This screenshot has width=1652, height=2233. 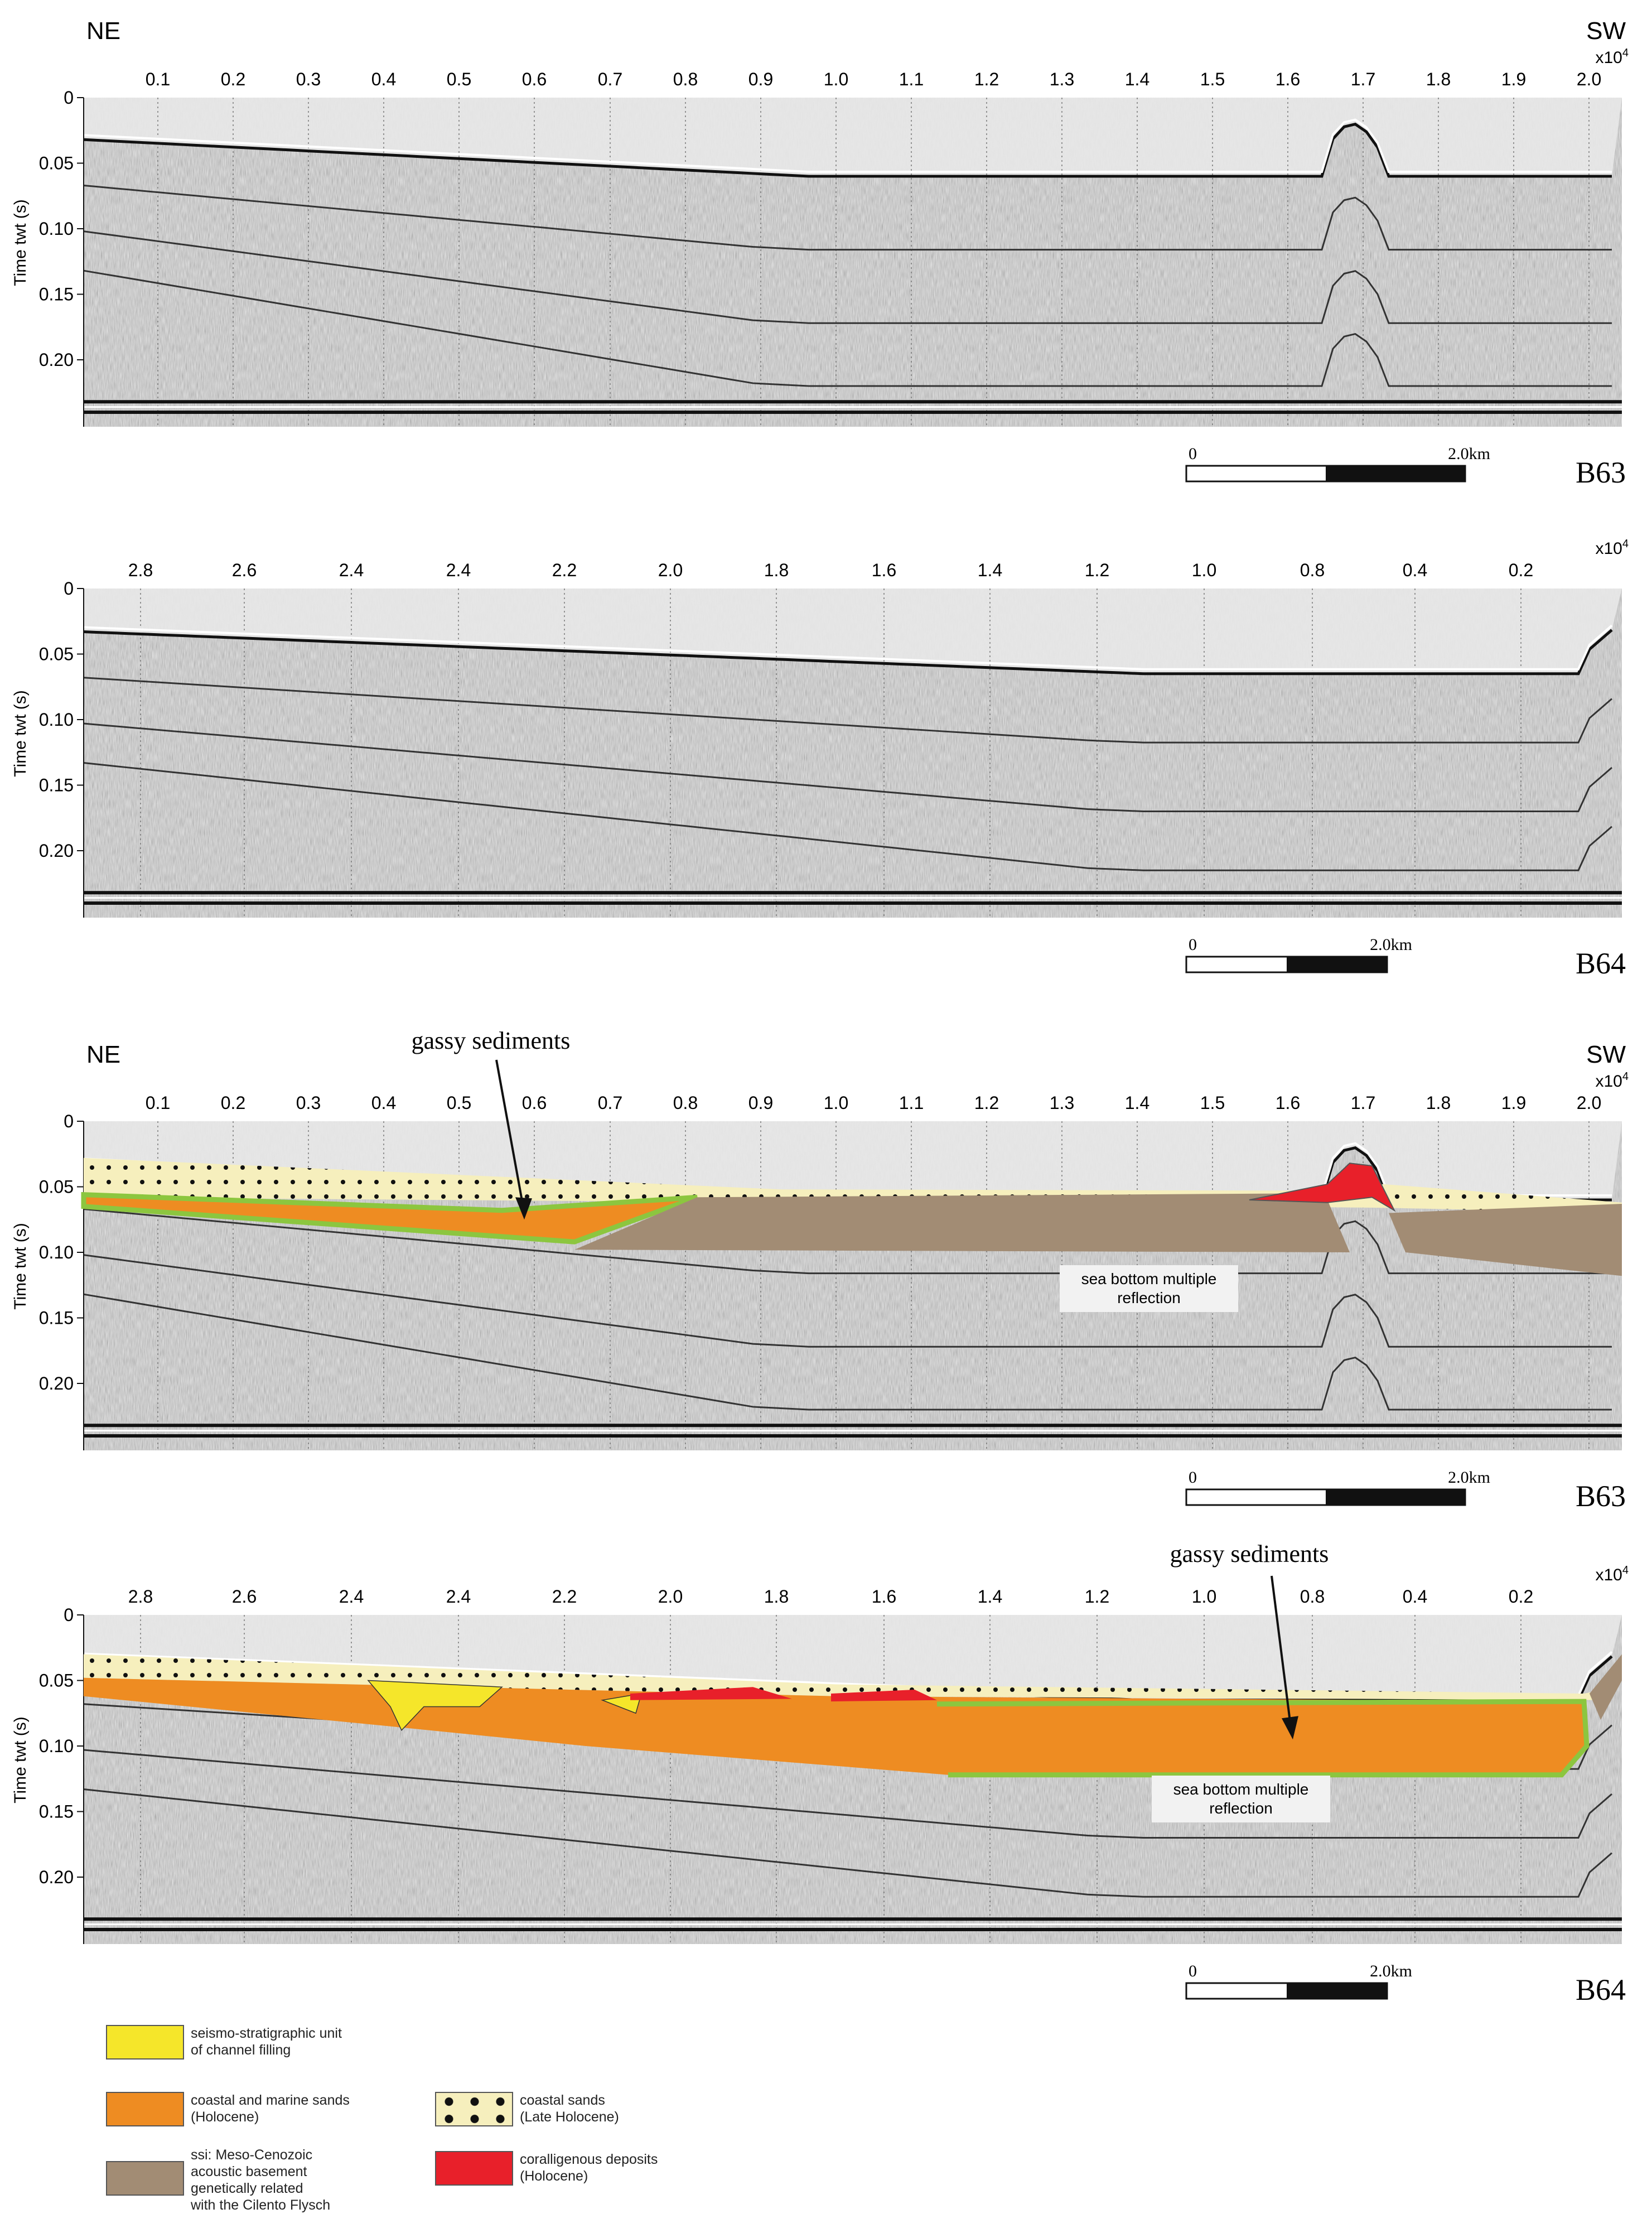 I want to click on profile-id-label: B64, so click(x=1601, y=964).